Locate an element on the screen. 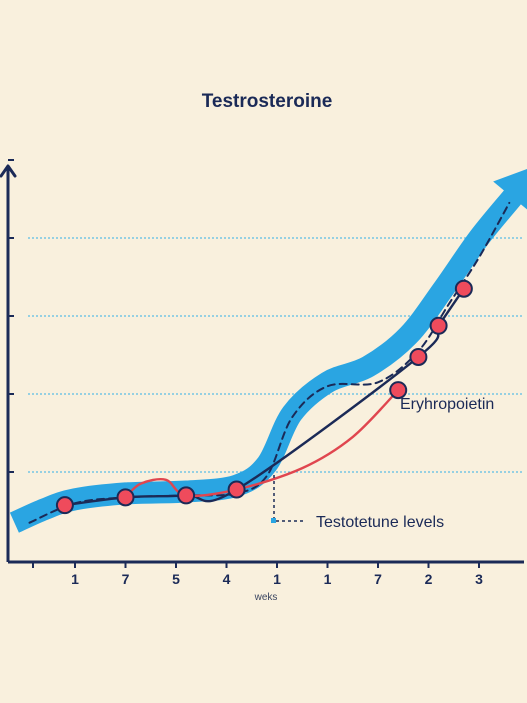 This screenshot has height=703, width=527. series-trend-arrowhead is located at coordinates (510, 189).